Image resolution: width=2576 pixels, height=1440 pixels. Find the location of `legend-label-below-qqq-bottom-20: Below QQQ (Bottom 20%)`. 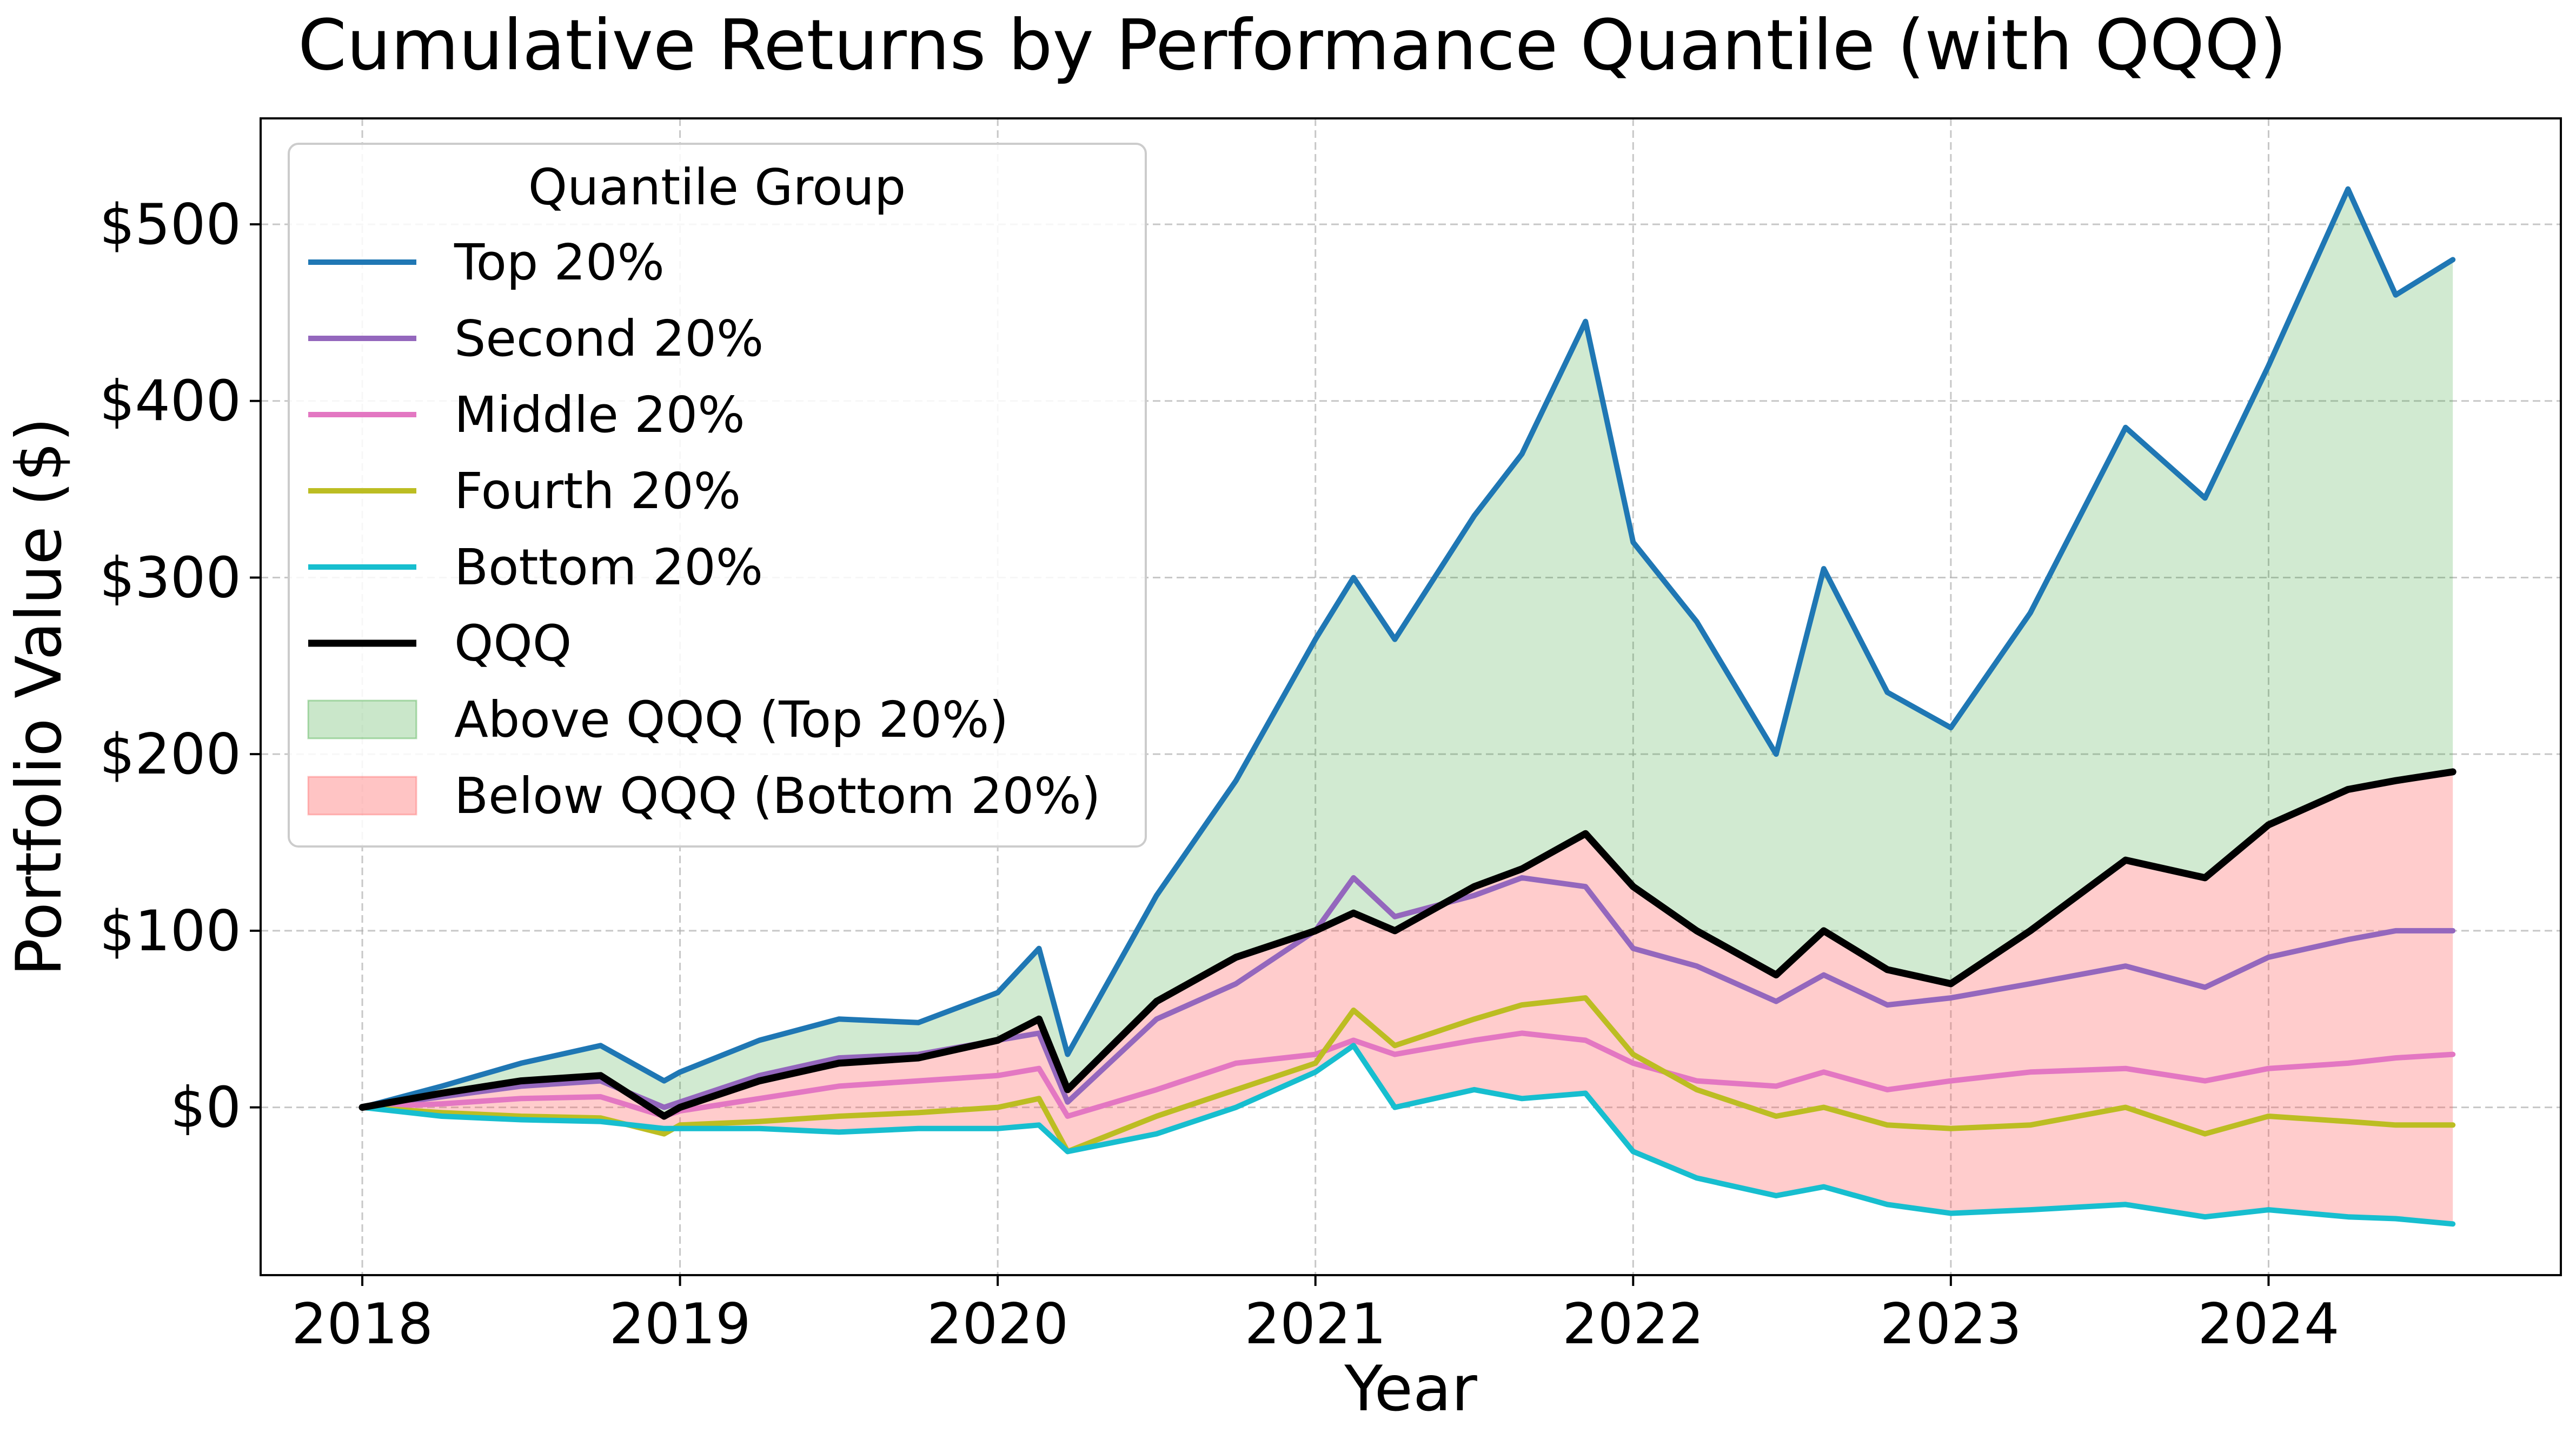

legend-label-below-qqq-bottom-20: Below QQQ (Bottom 20%) is located at coordinates (777, 796).